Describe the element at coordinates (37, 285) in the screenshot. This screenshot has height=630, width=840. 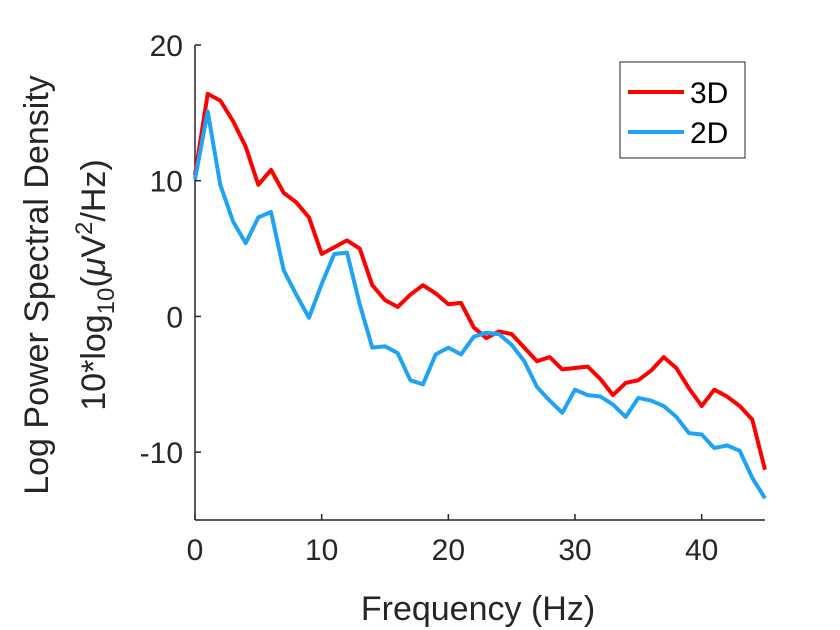
I see `y-axis-title-line1: Log Power Spectral Density` at that location.